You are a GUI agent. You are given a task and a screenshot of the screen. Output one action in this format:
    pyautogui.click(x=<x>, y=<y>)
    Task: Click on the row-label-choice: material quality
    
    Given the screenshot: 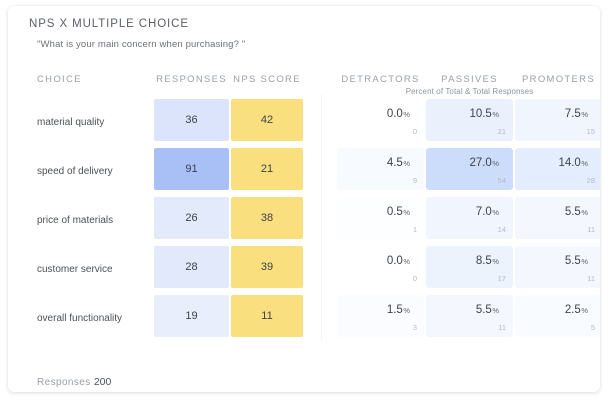 What is the action you would take?
    pyautogui.click(x=71, y=122)
    